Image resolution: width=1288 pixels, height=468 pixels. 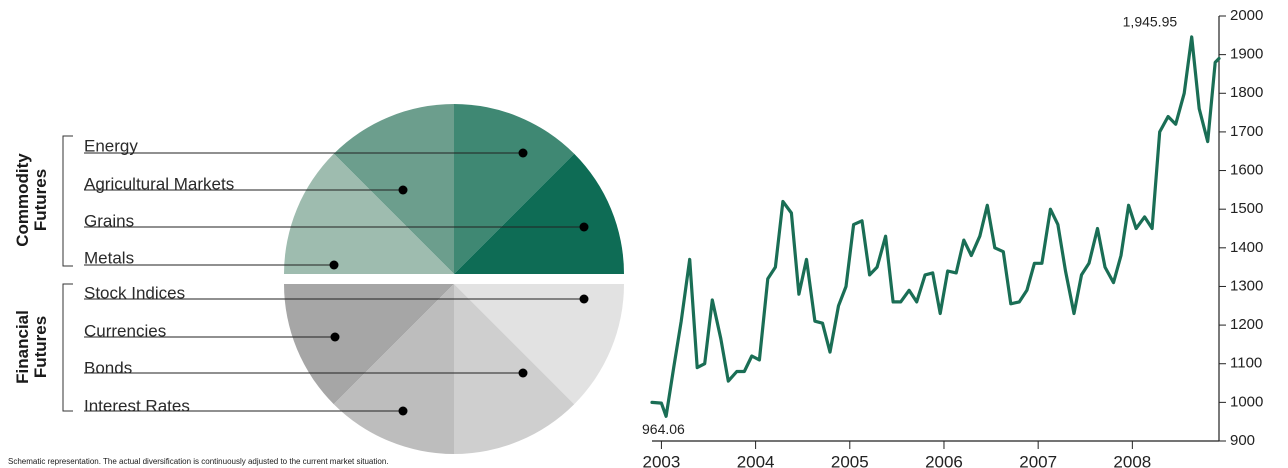 I want to click on segment-label-stock-indices: Stock Indices, so click(x=134, y=292).